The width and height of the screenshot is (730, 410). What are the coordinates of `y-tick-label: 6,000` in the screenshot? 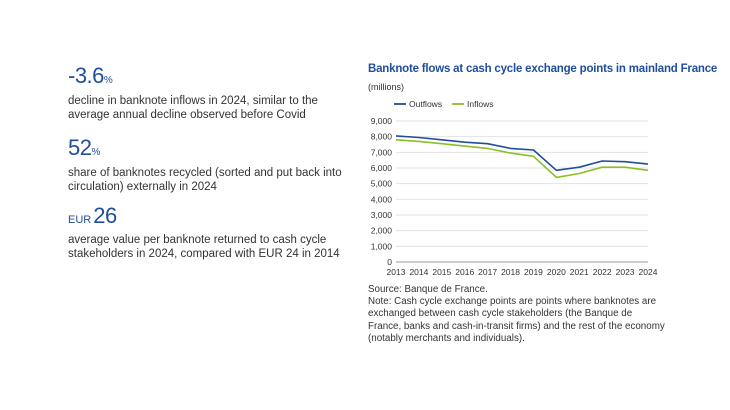 It's located at (382, 168).